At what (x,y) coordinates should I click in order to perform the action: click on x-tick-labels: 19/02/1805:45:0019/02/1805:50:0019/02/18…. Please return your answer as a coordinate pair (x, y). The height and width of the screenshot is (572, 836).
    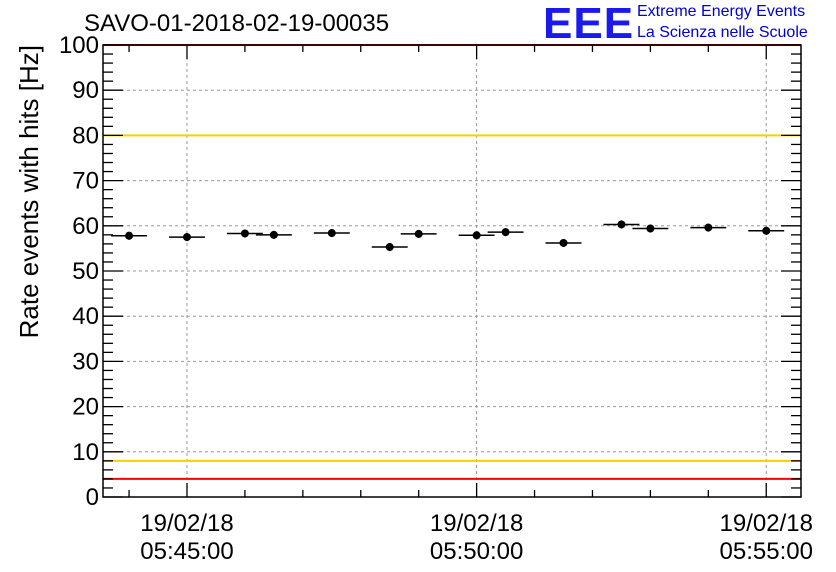
    Looking at the image, I should click on (476, 537).